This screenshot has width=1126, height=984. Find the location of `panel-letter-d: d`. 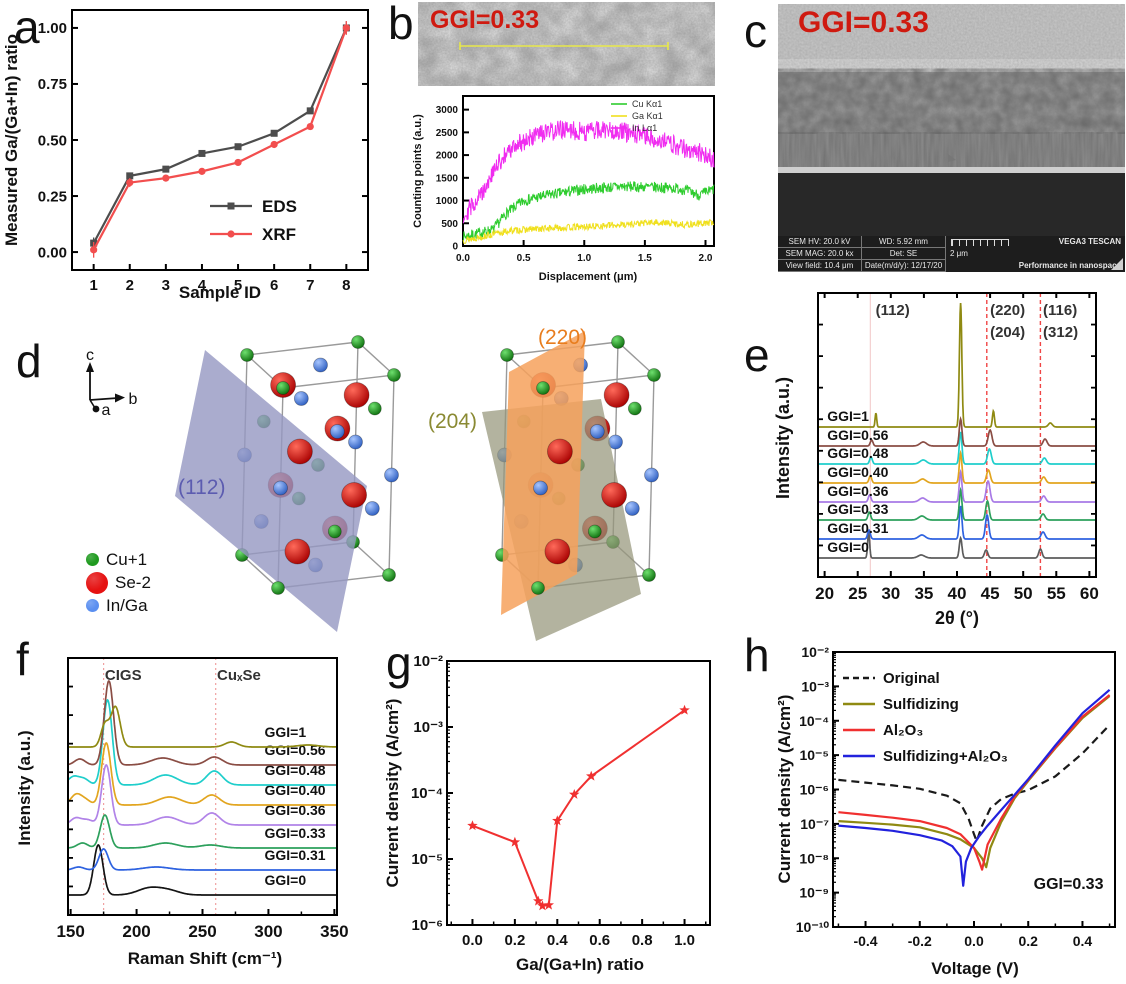

panel-letter-d: d is located at coordinates (29, 361).